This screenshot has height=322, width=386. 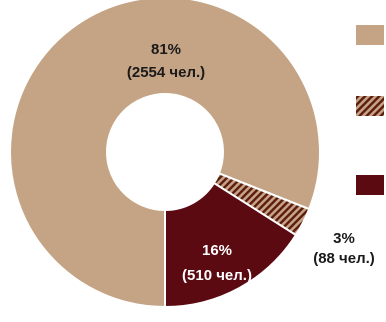 I want to click on legend, so click(x=370, y=110).